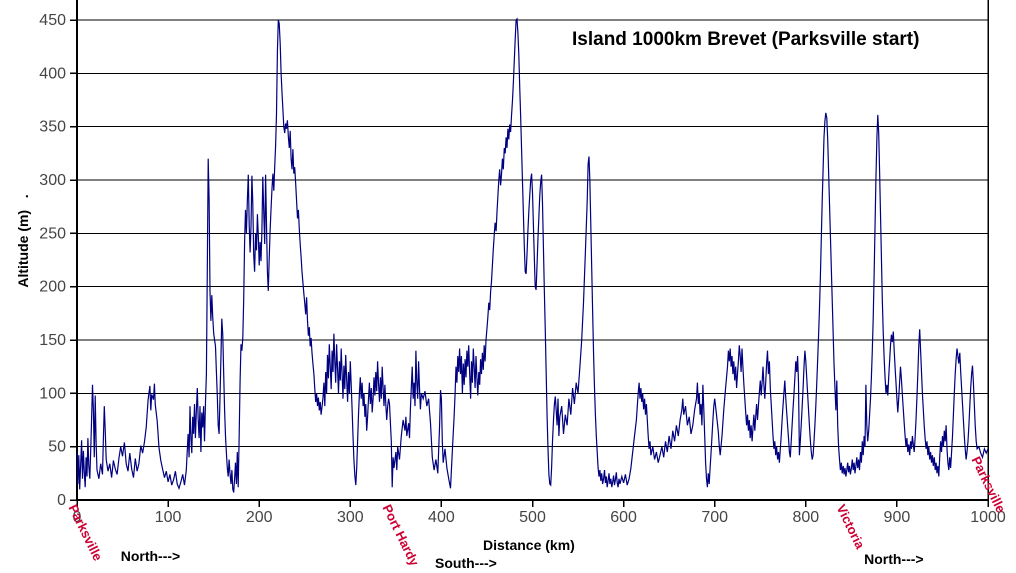 The width and height of the screenshot is (1016, 573). What do you see at coordinates (988, 517) in the screenshot?
I see `x-tick-label: 1000` at bounding box center [988, 517].